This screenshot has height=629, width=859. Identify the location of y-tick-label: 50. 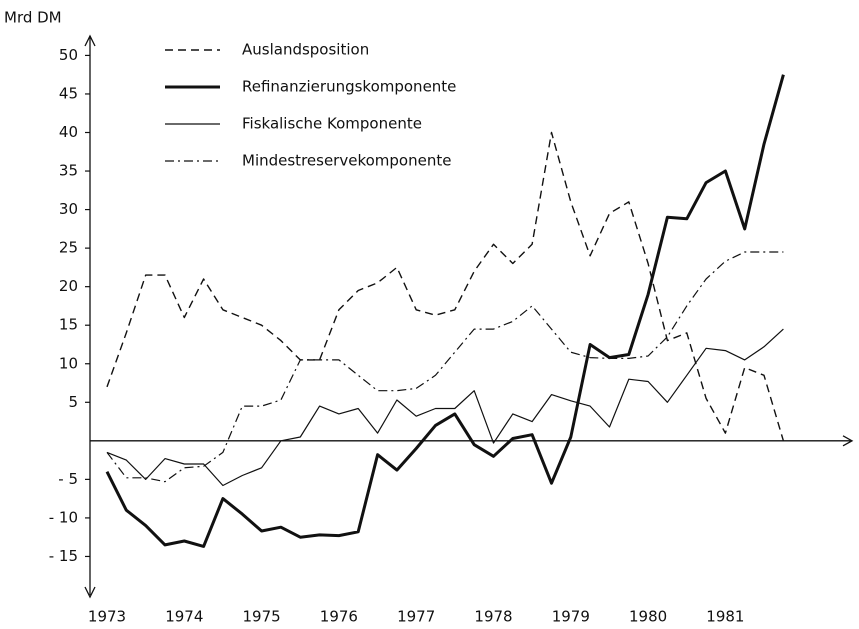
(68, 55).